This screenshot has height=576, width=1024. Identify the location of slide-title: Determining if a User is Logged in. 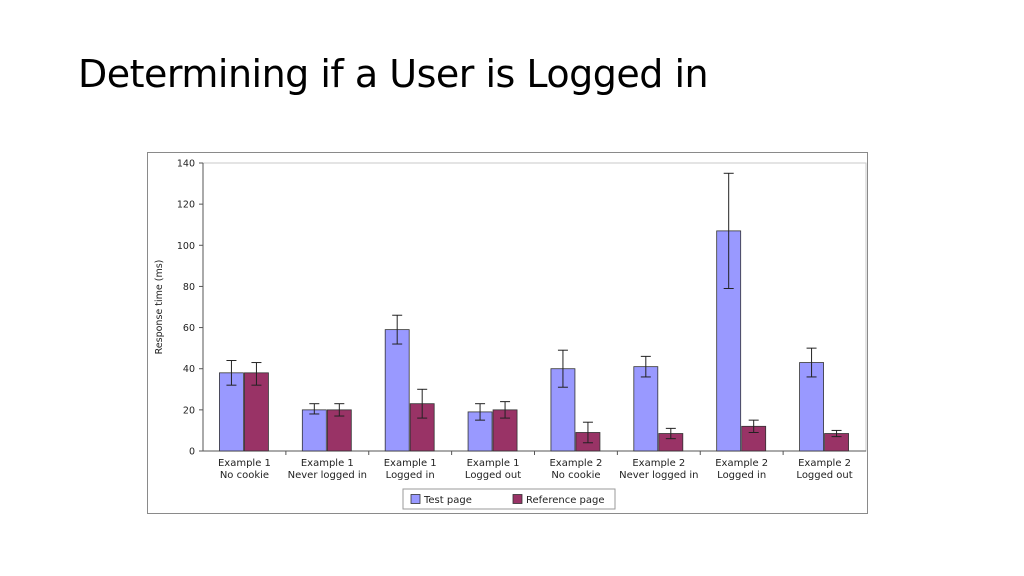
(393, 74).